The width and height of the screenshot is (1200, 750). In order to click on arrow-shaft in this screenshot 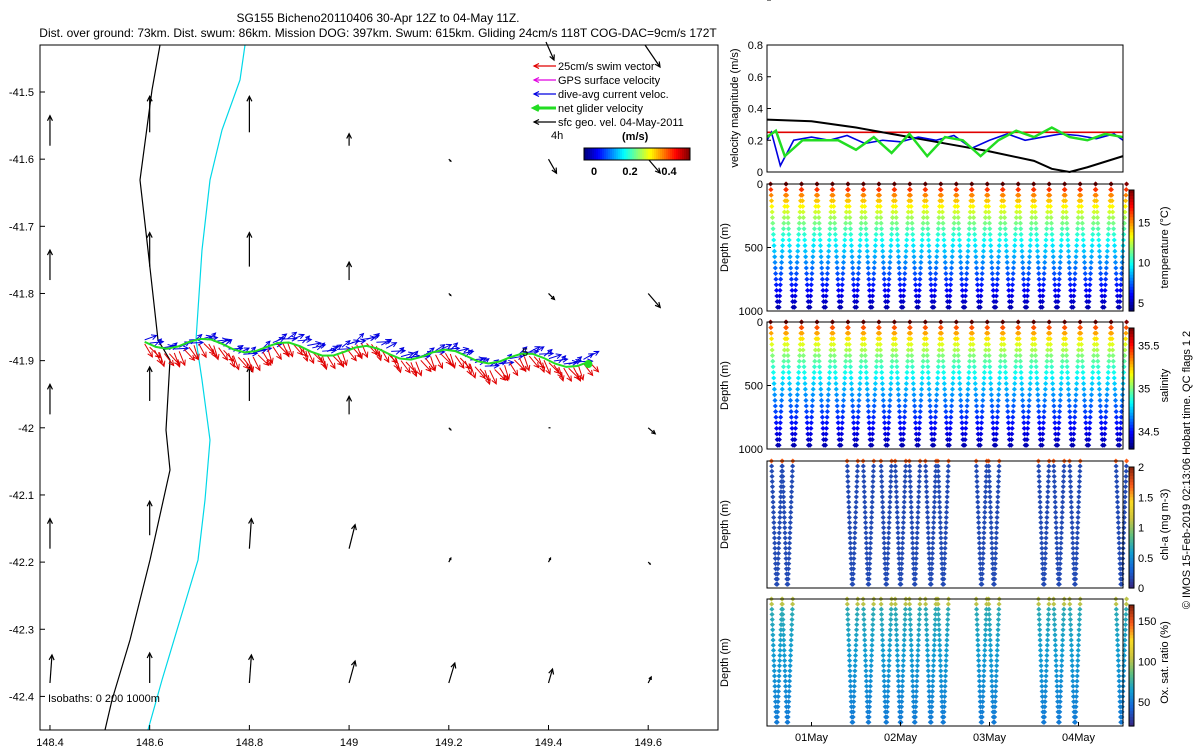, I will do `click(306, 339)`.